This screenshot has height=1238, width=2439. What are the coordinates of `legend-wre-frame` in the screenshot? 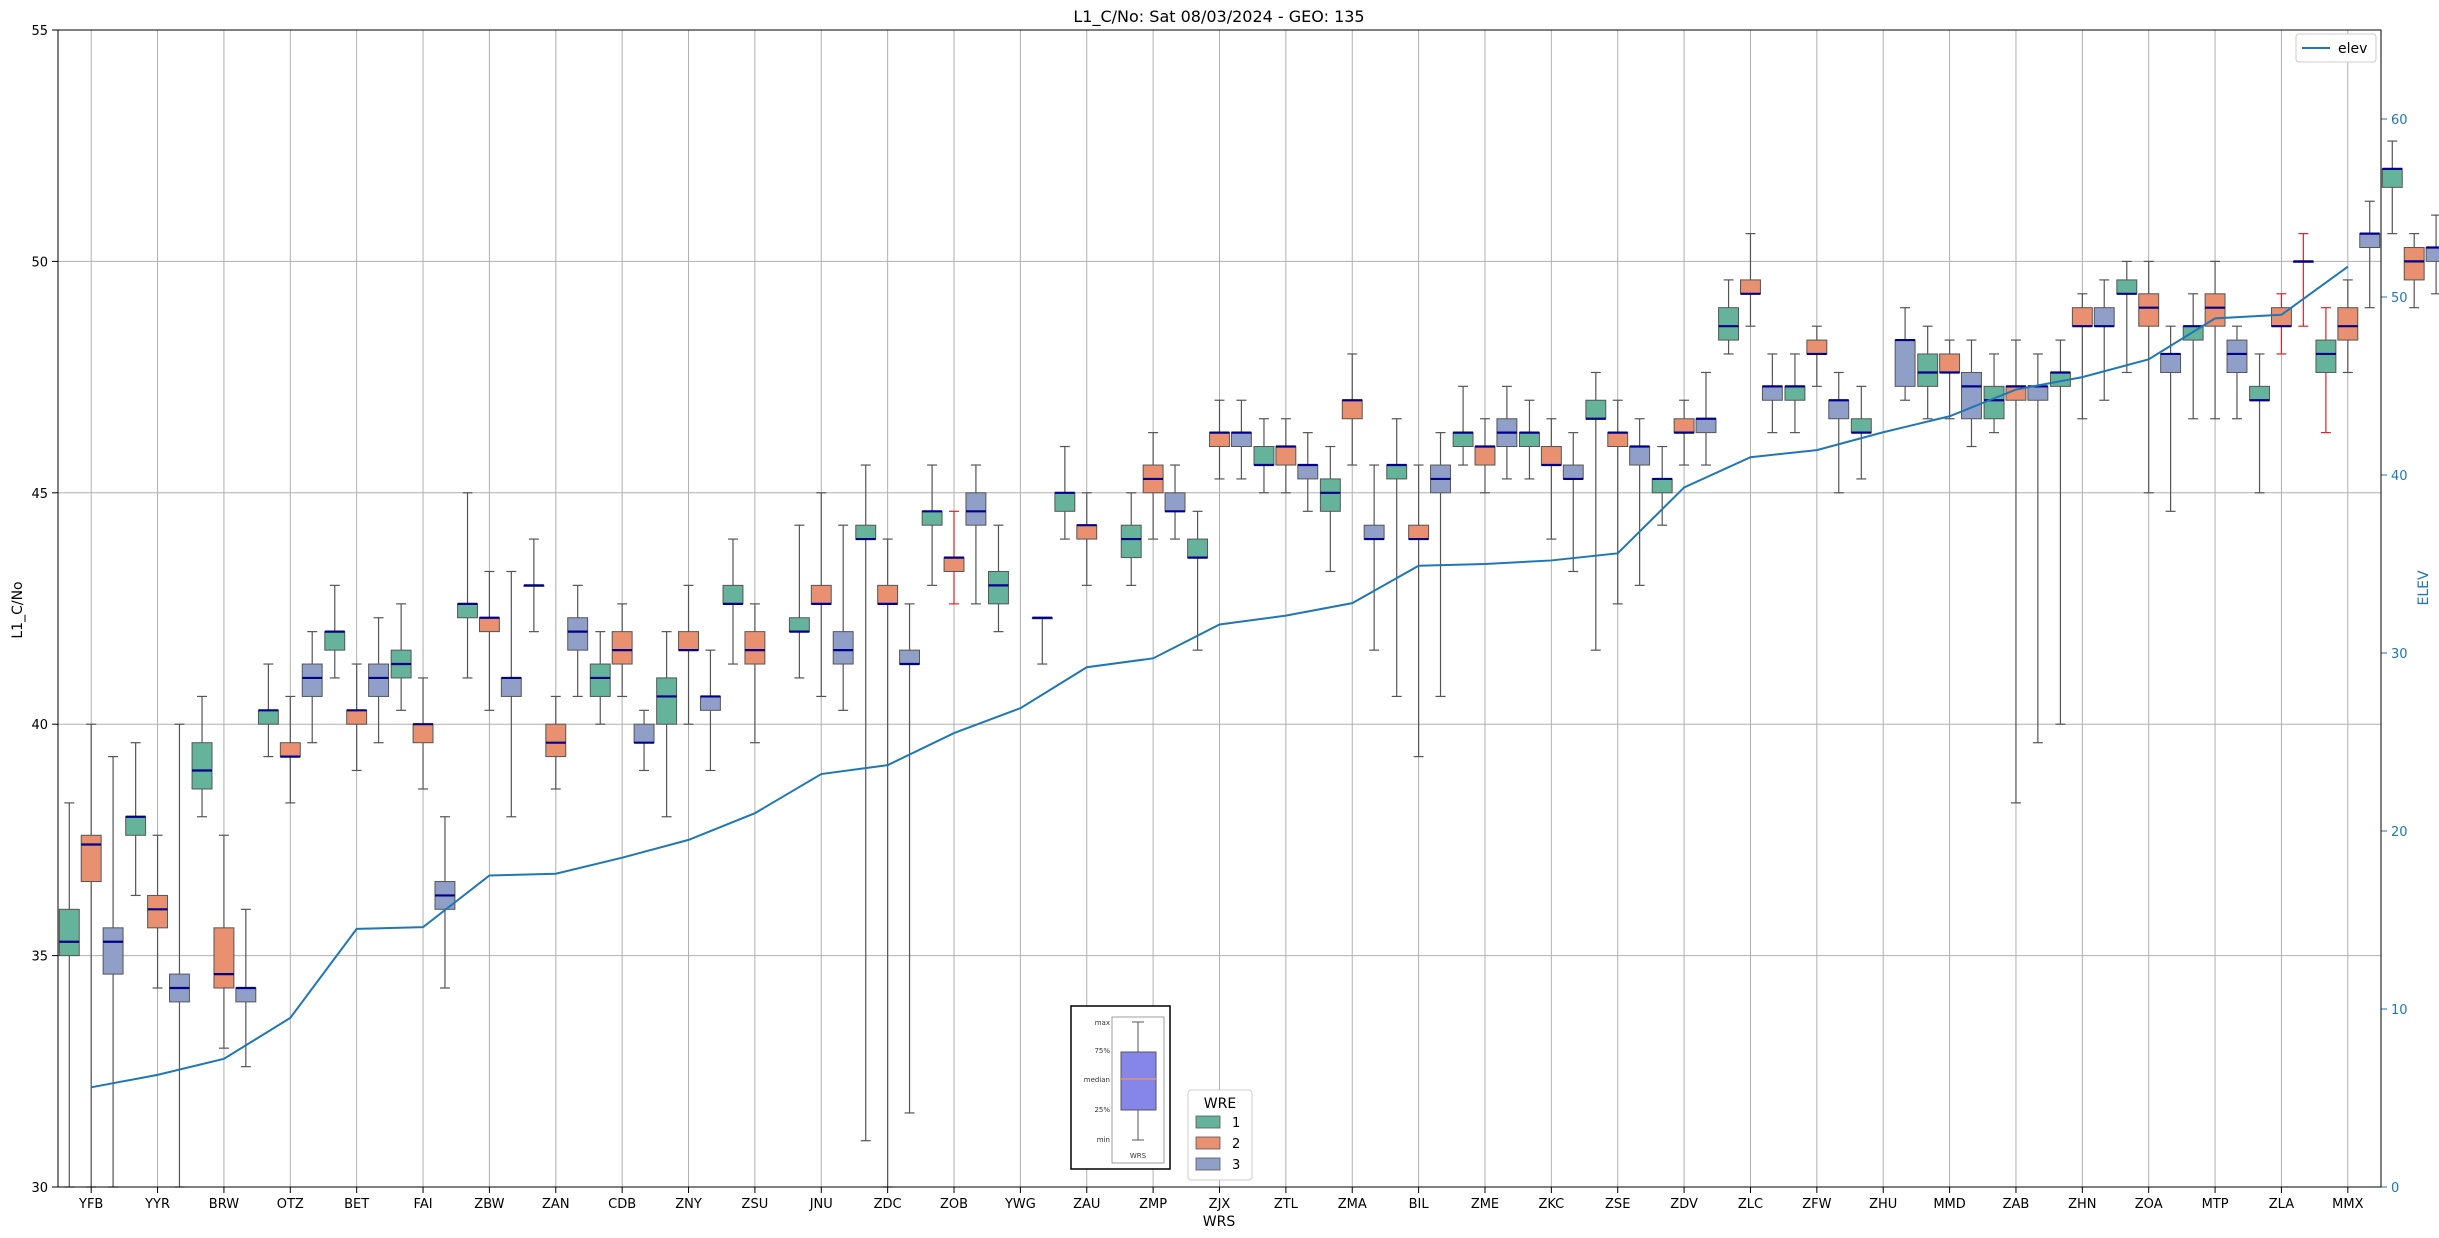 It's located at (1220, 1135).